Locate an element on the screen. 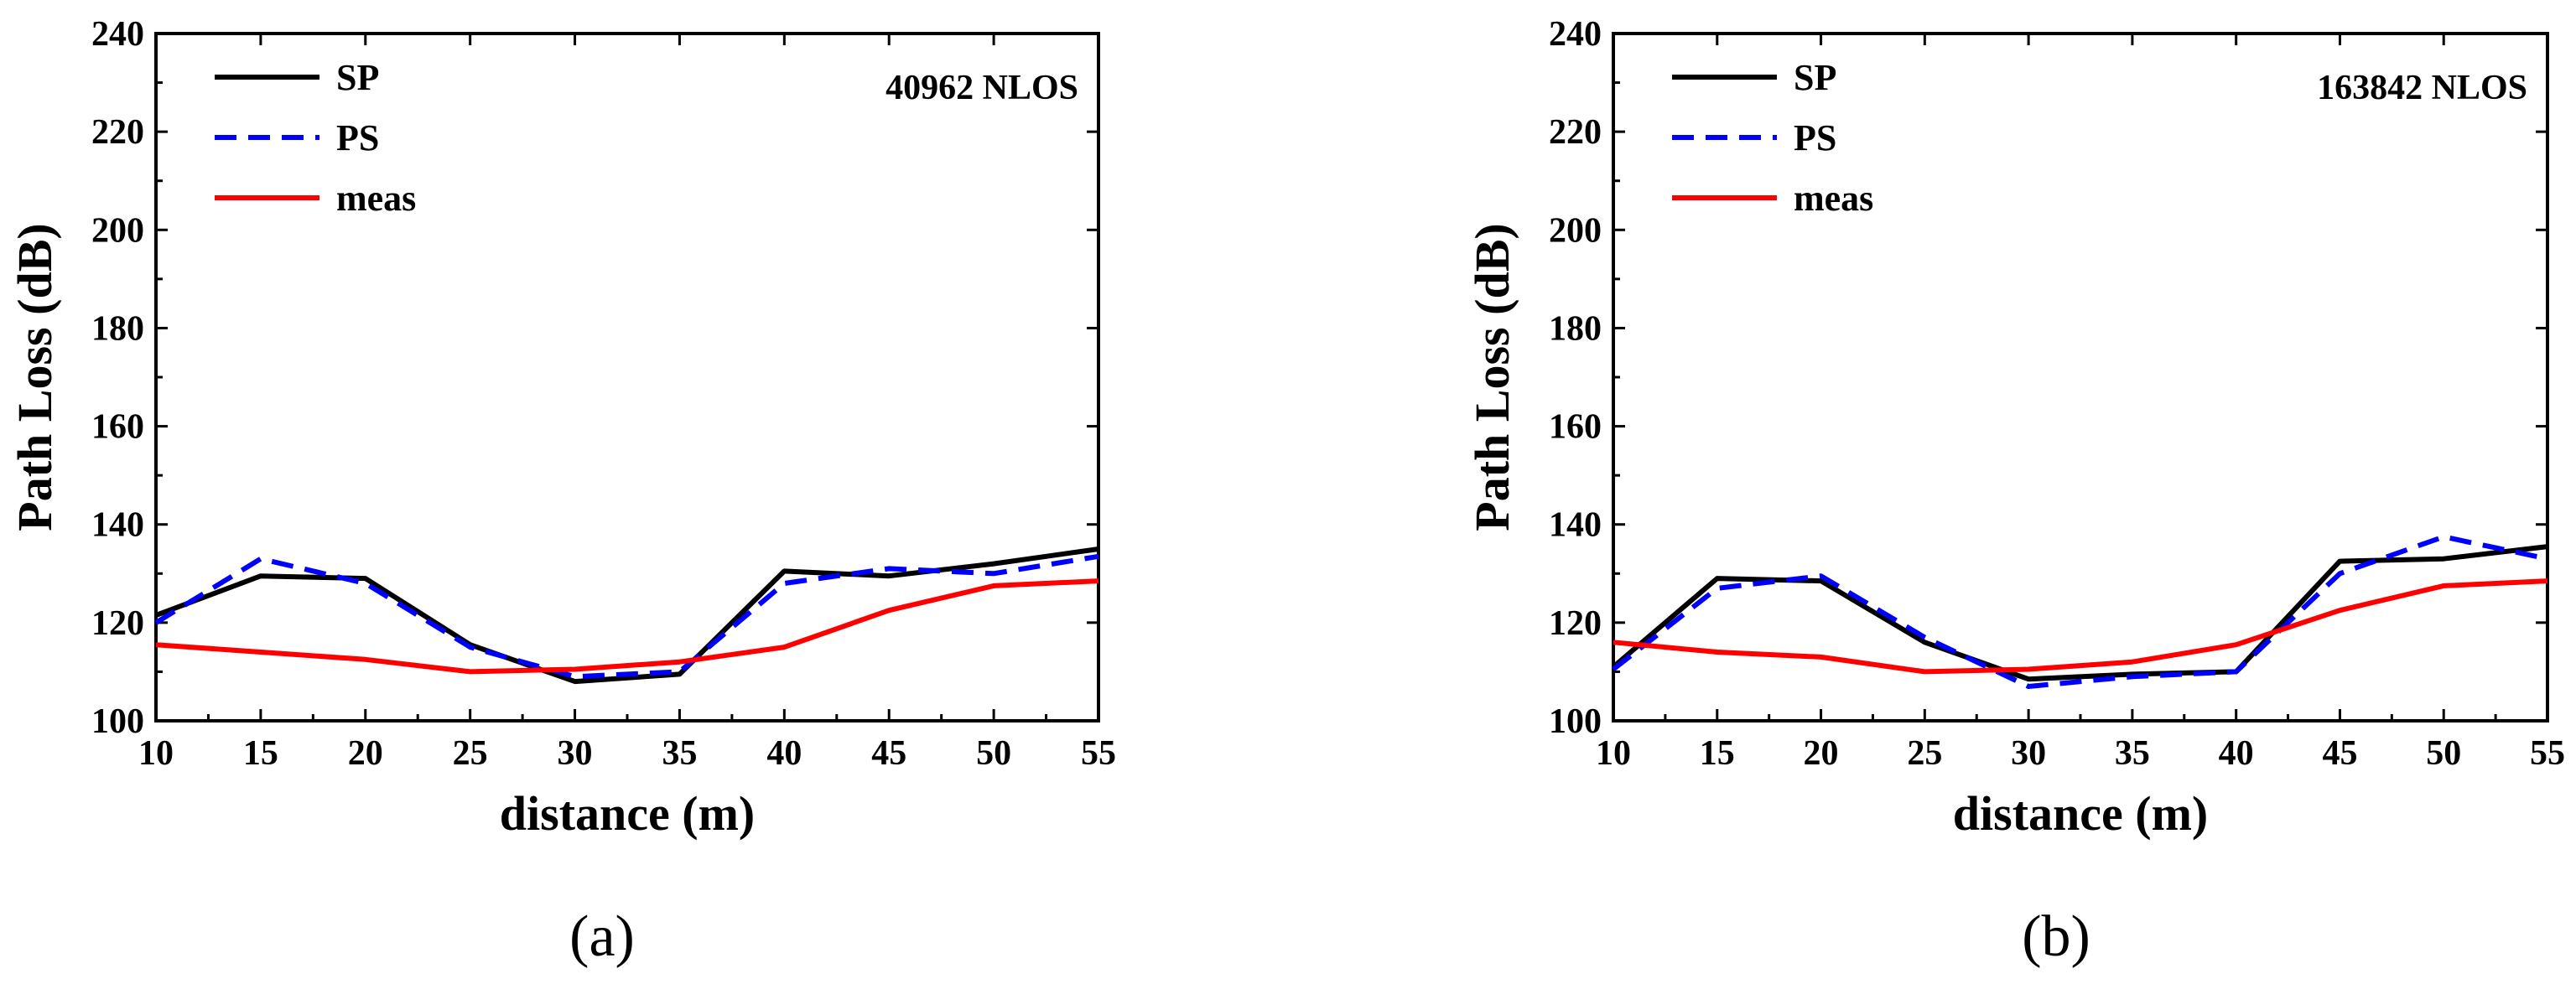  caption-letter: b is located at coordinates (2056, 936).